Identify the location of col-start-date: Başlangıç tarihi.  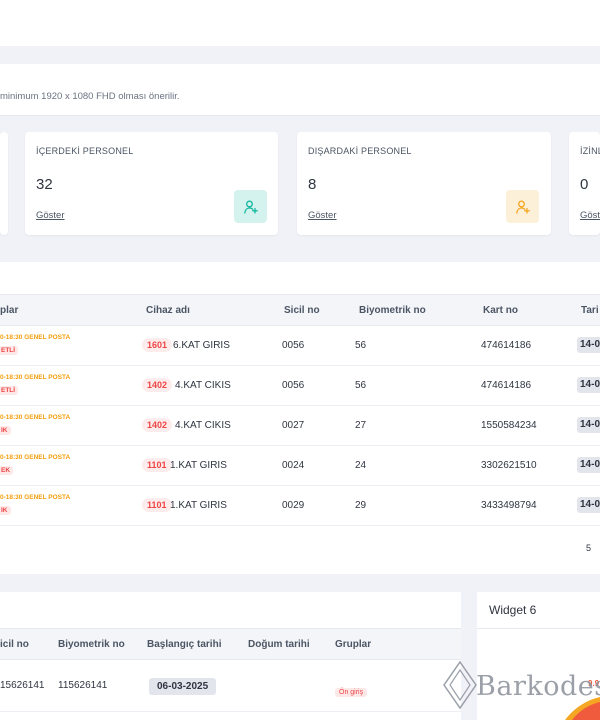
(184, 644).